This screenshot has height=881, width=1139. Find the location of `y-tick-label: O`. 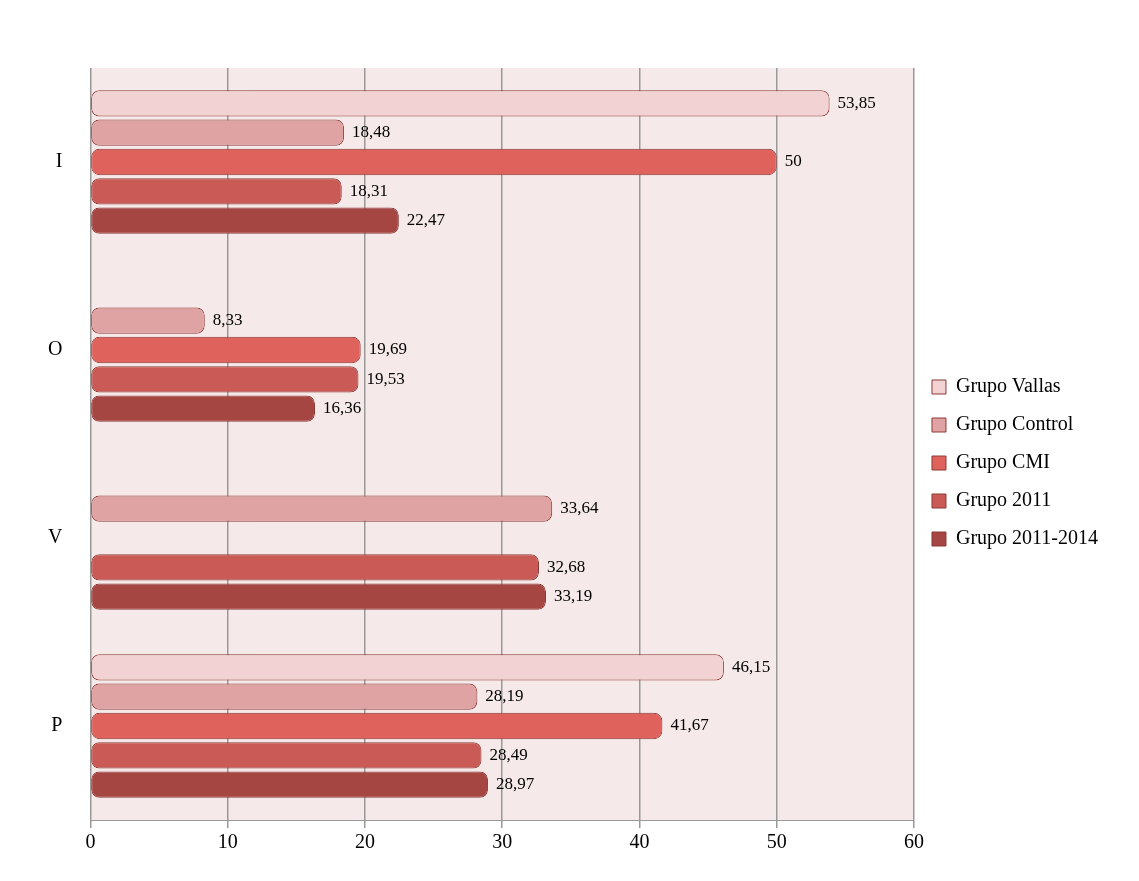

y-tick-label: O is located at coordinates (55, 348).